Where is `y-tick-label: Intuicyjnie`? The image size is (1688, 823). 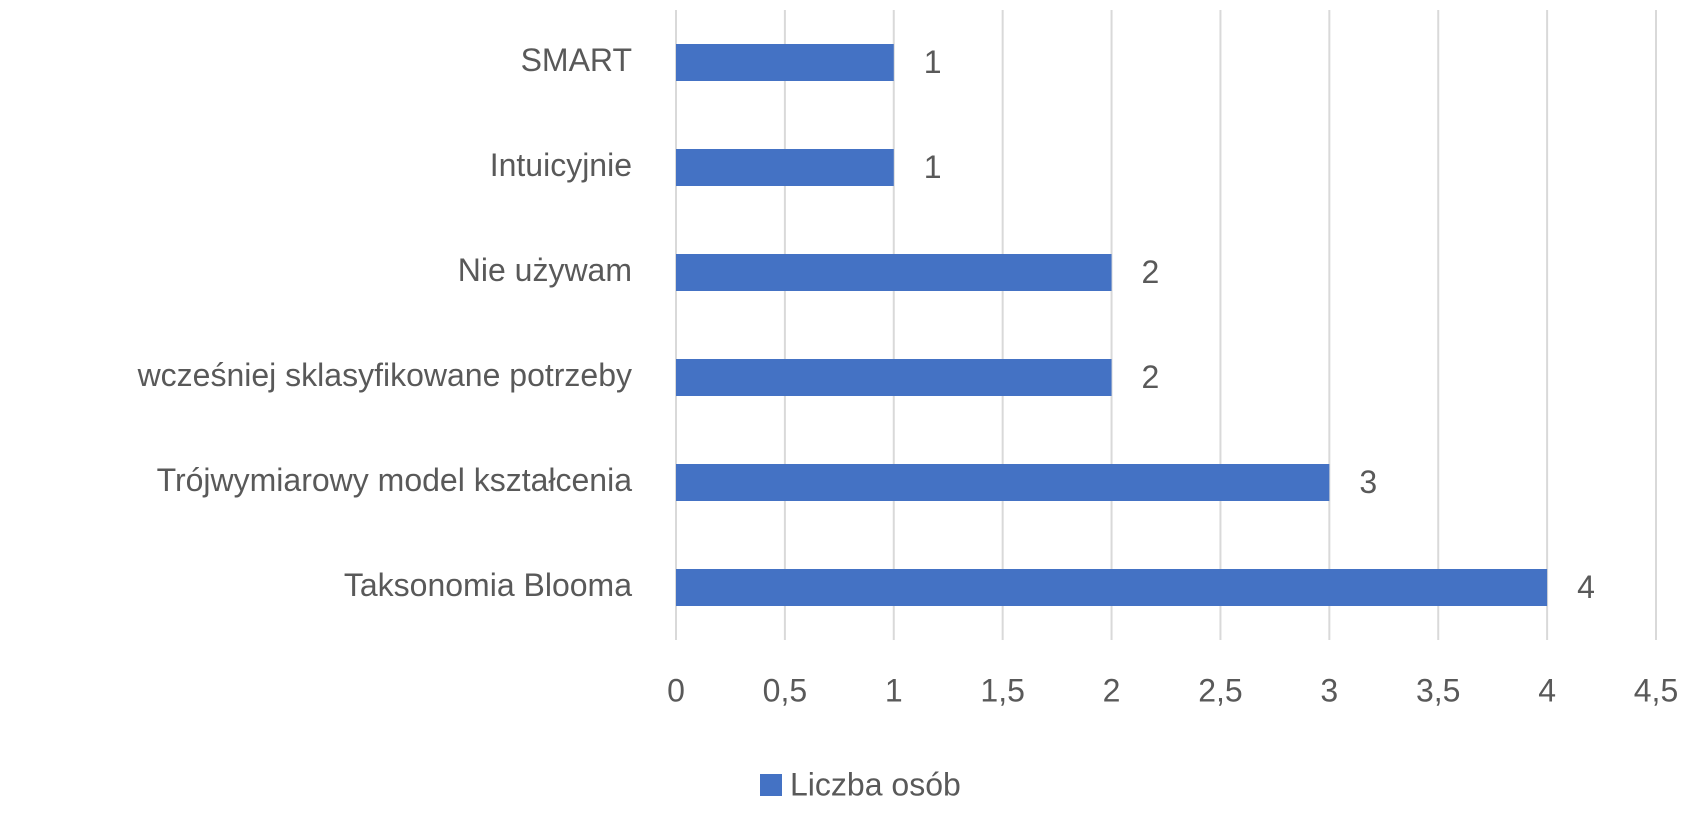 y-tick-label: Intuicyjnie is located at coordinates (561, 165).